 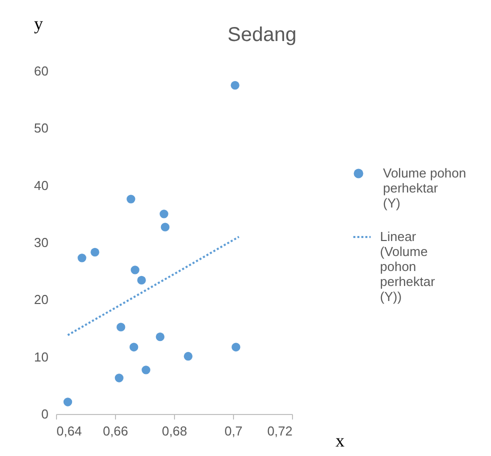 What do you see at coordinates (38, 24) in the screenshot?
I see `y-axis-title: y` at bounding box center [38, 24].